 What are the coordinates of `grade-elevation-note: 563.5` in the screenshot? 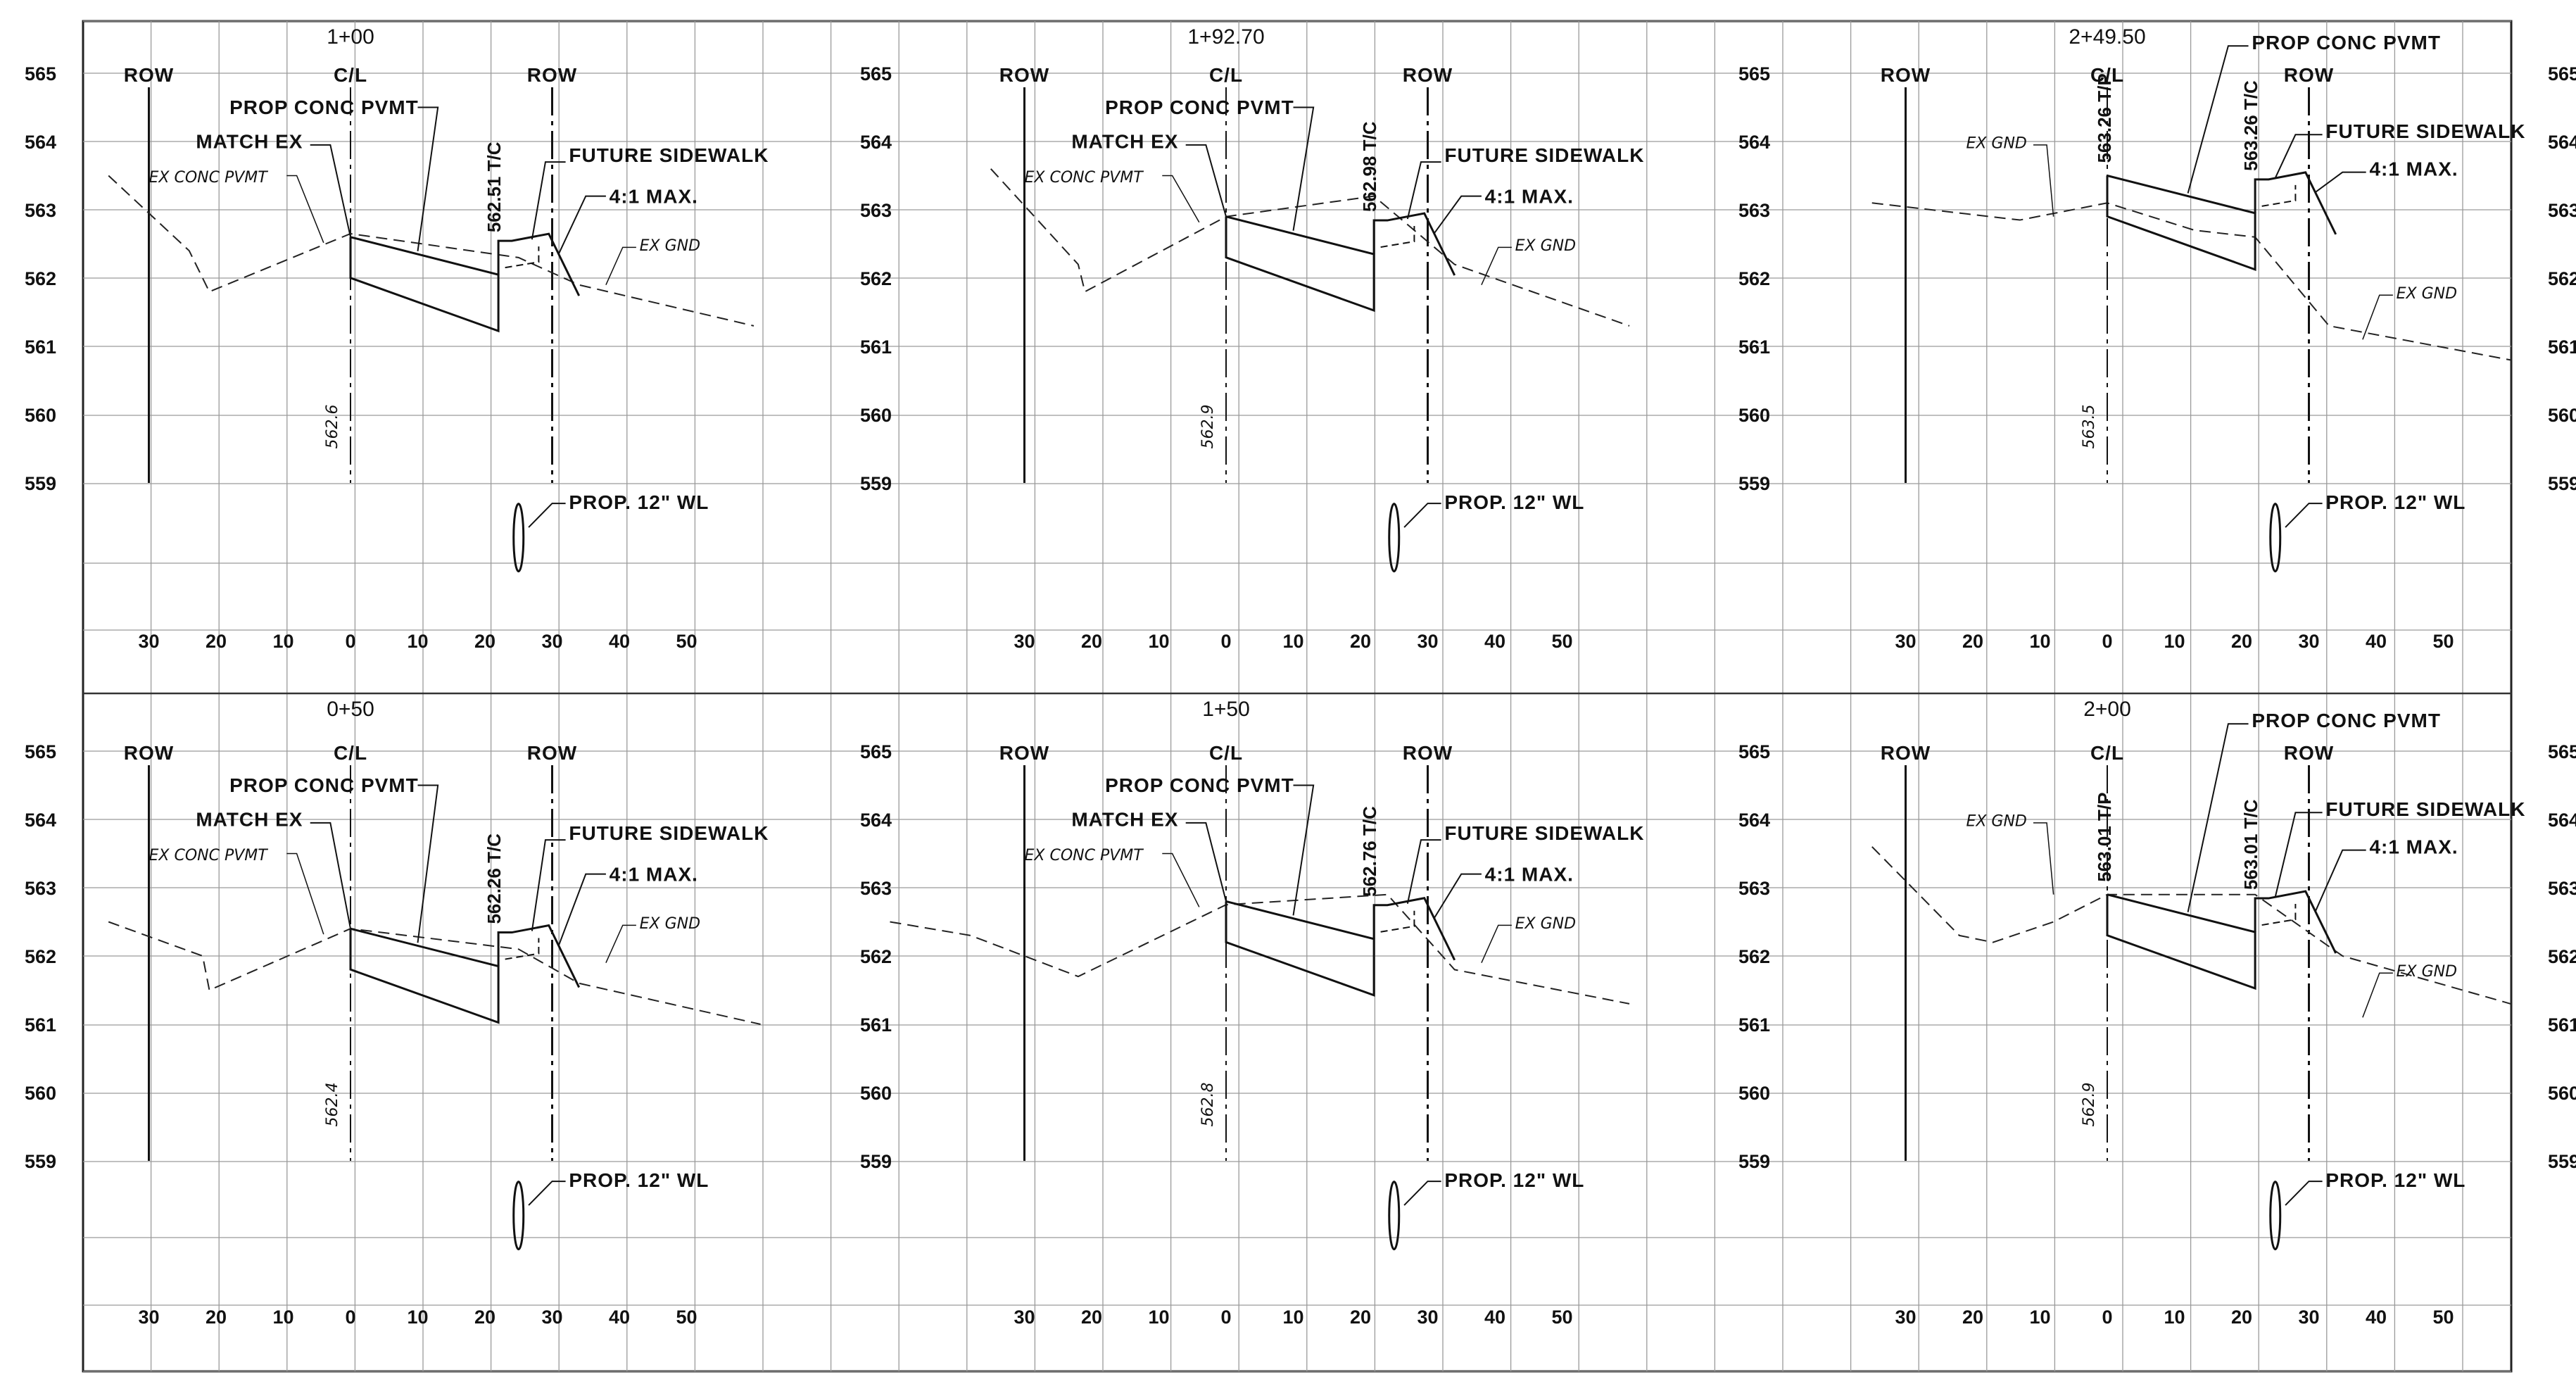 It's located at (2089, 427).